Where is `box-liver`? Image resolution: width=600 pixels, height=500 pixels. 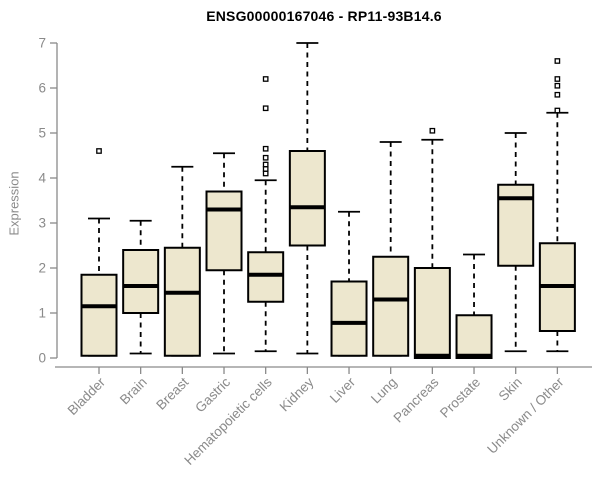
box-liver is located at coordinates (349, 318).